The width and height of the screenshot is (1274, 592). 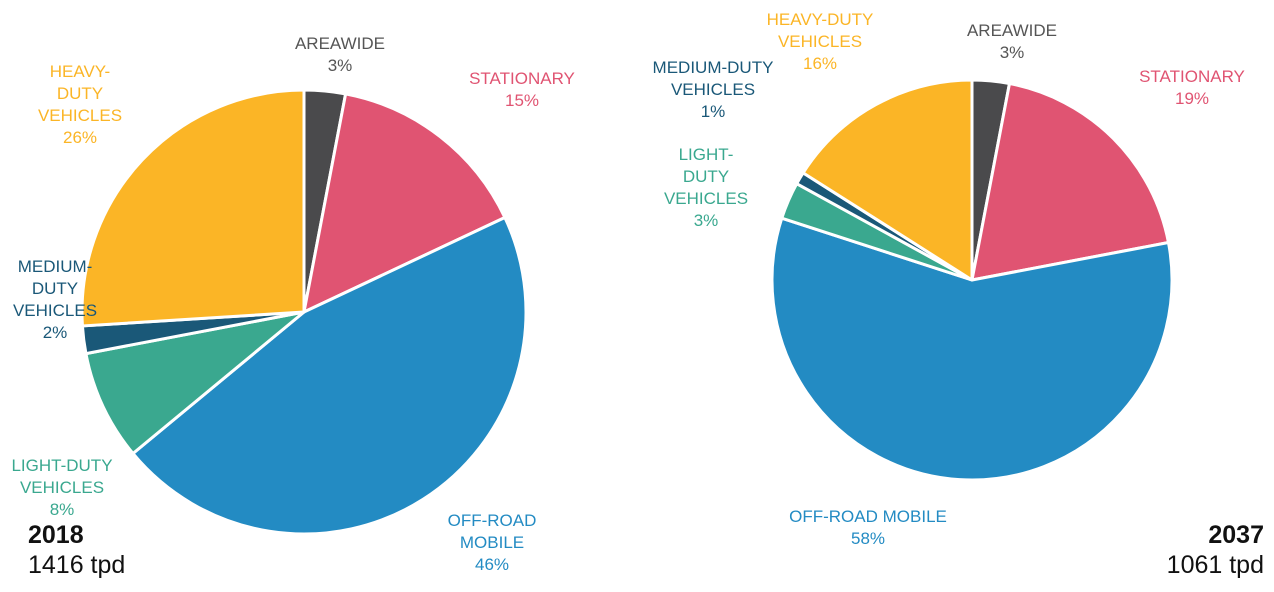 I want to click on value-label: 26%, so click(x=80, y=137).